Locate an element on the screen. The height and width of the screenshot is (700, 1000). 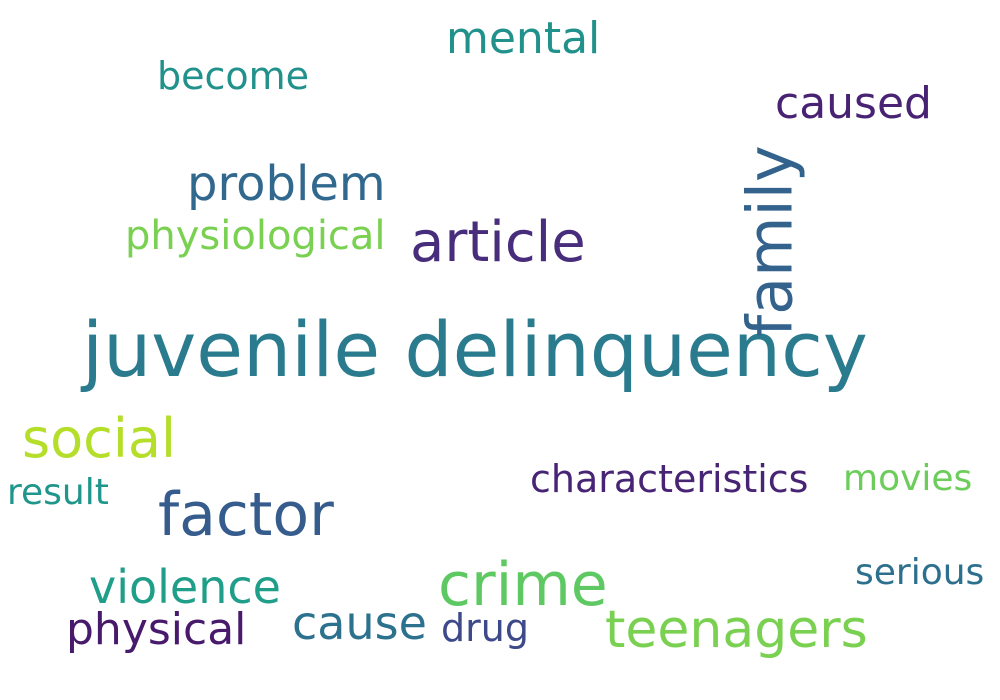
word-movies: movies is located at coordinates (908, 478).